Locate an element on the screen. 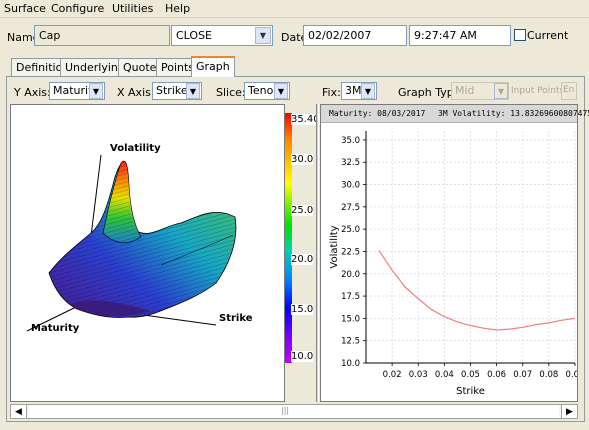  input-points-label: Input Points: is located at coordinates (539, 91).